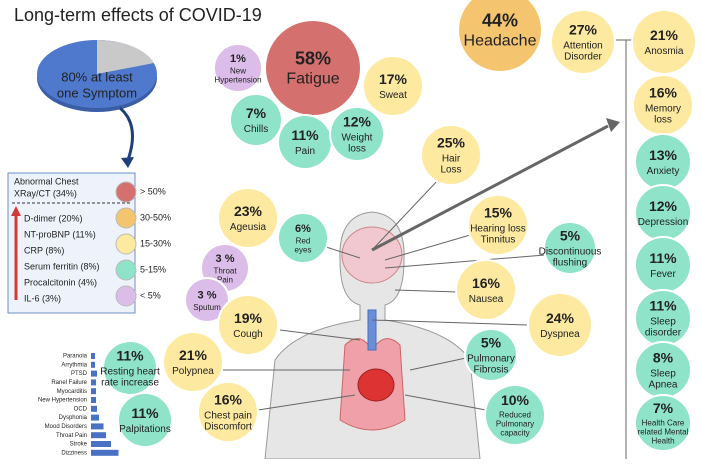 This screenshot has width=702, height=464. What do you see at coordinates (662, 441) in the screenshot?
I see `bubble-label: Health` at bounding box center [662, 441].